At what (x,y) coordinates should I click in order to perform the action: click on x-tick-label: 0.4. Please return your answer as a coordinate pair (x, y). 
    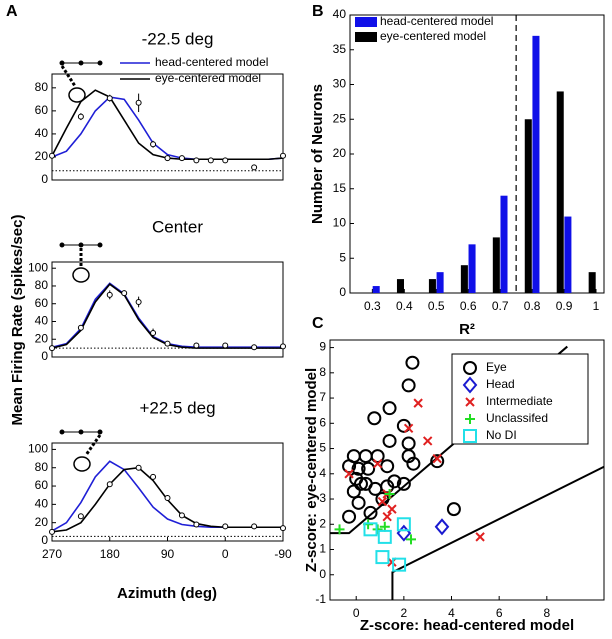
    Looking at the image, I should click on (404, 306).